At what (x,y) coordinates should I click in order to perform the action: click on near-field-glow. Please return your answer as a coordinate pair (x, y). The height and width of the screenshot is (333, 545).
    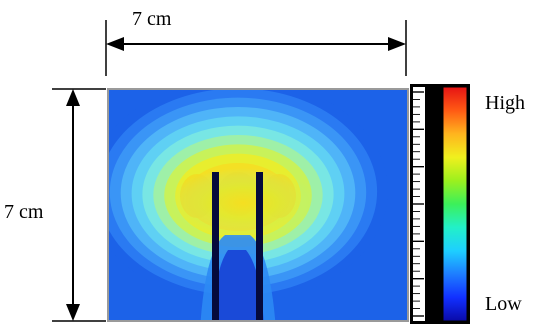
    Looking at the image, I should click on (243, 203).